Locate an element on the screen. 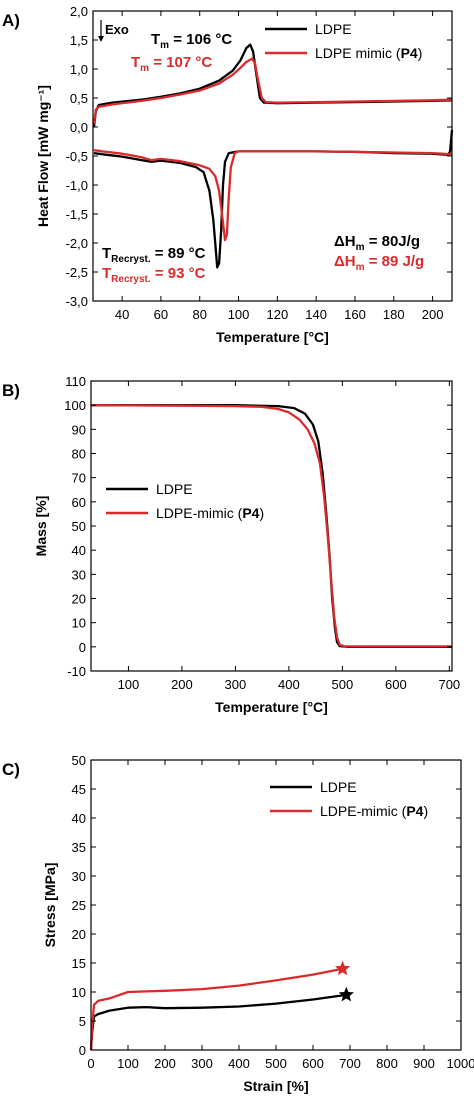 The width and height of the screenshot is (474, 1105). x-tick-label: 1000 is located at coordinates (460, 1063).